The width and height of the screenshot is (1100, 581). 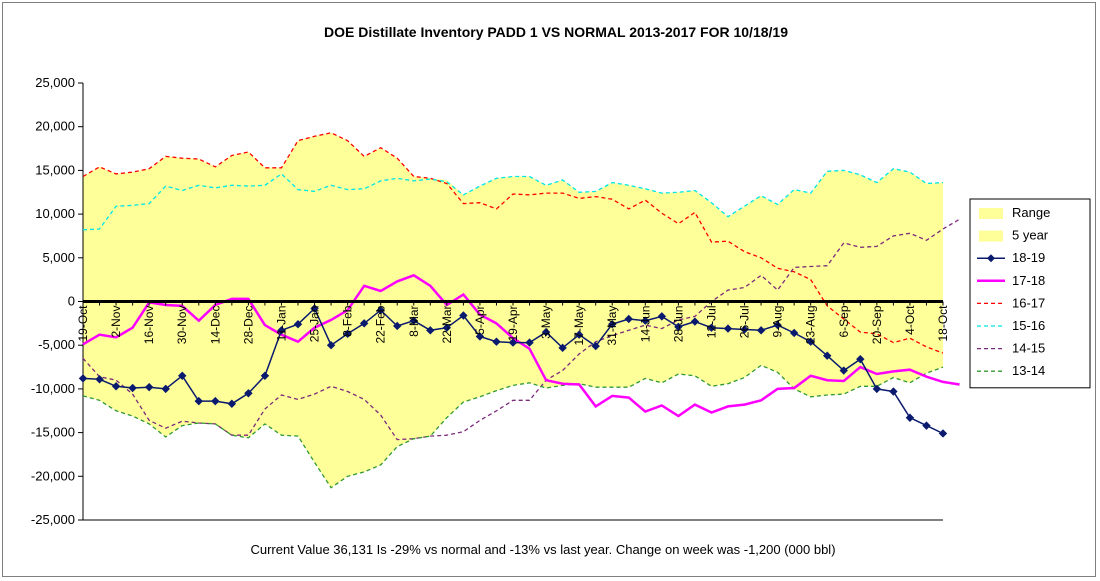 What do you see at coordinates (53, 388) in the screenshot?
I see `y-tick-label: -10,000` at bounding box center [53, 388].